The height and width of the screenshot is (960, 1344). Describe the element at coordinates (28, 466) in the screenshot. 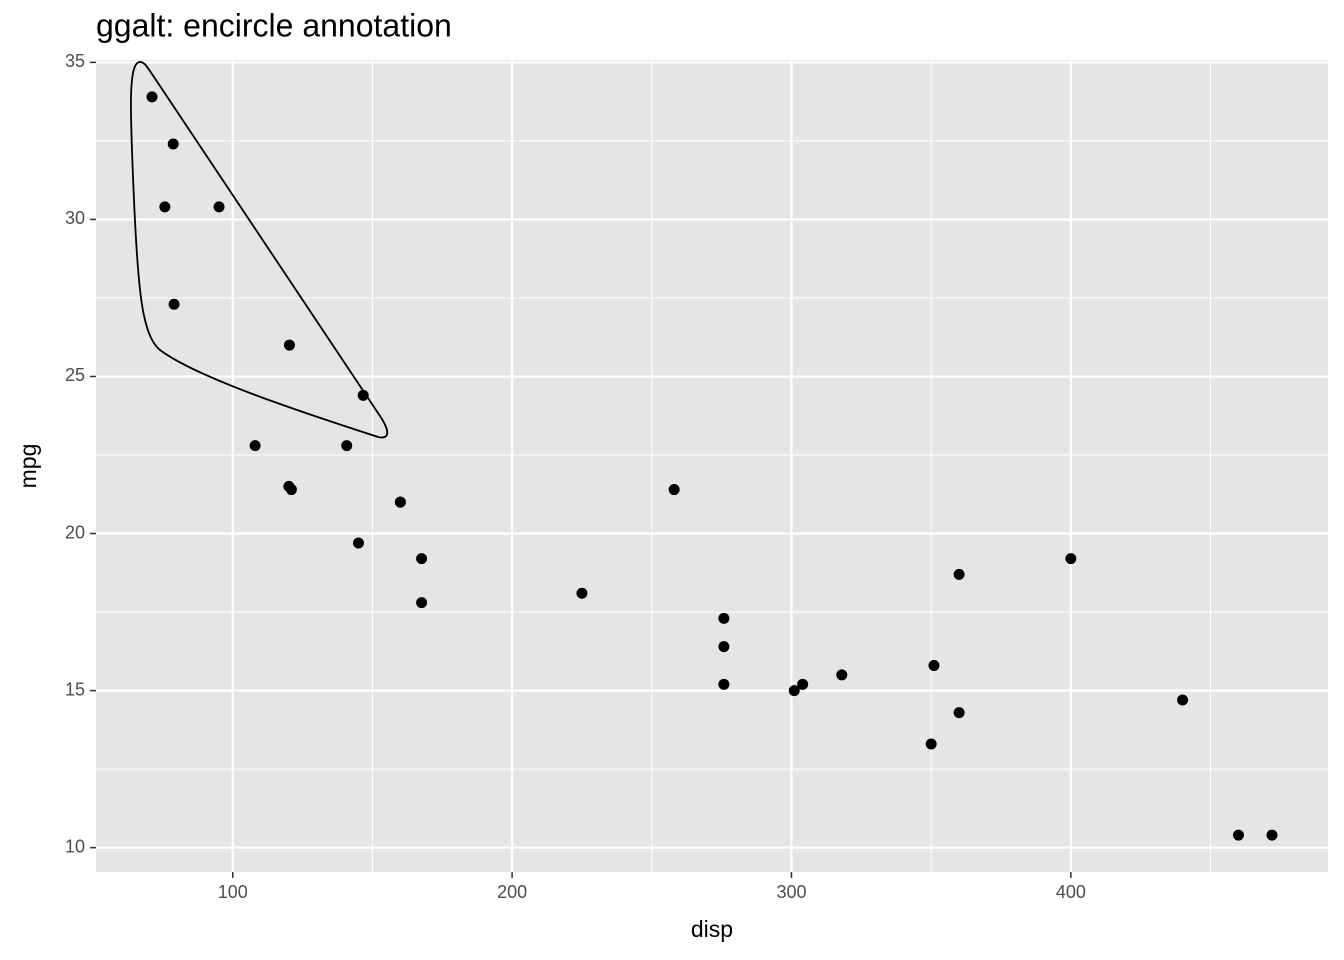

I see `y-axis-title: mpg` at that location.